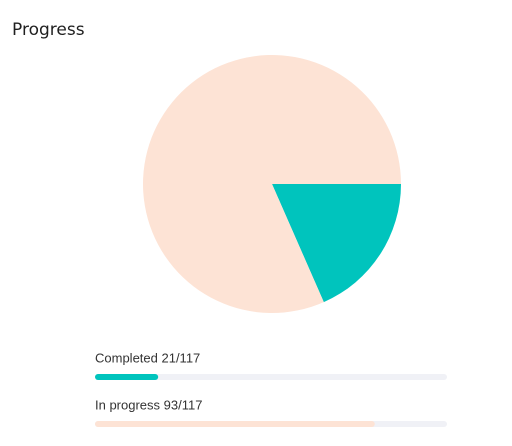 Image resolution: width=512 pixels, height=446 pixels. Describe the element at coordinates (147, 357) in the screenshot. I see `progress-label: Completed 21/117` at that location.